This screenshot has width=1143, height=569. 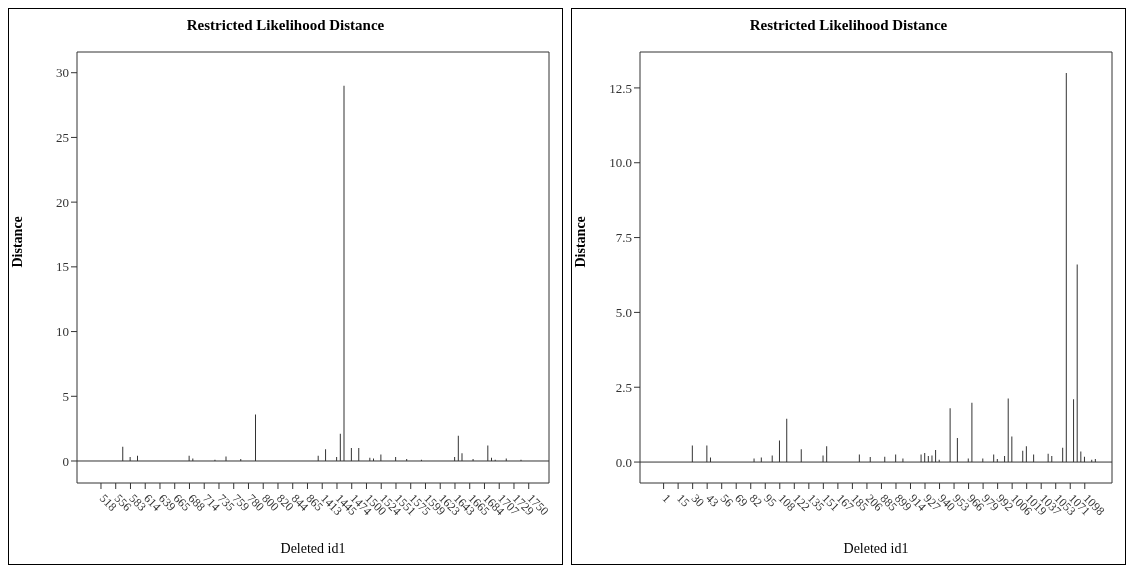 I want to click on y-tick-label: 12.5, so click(x=620, y=88).